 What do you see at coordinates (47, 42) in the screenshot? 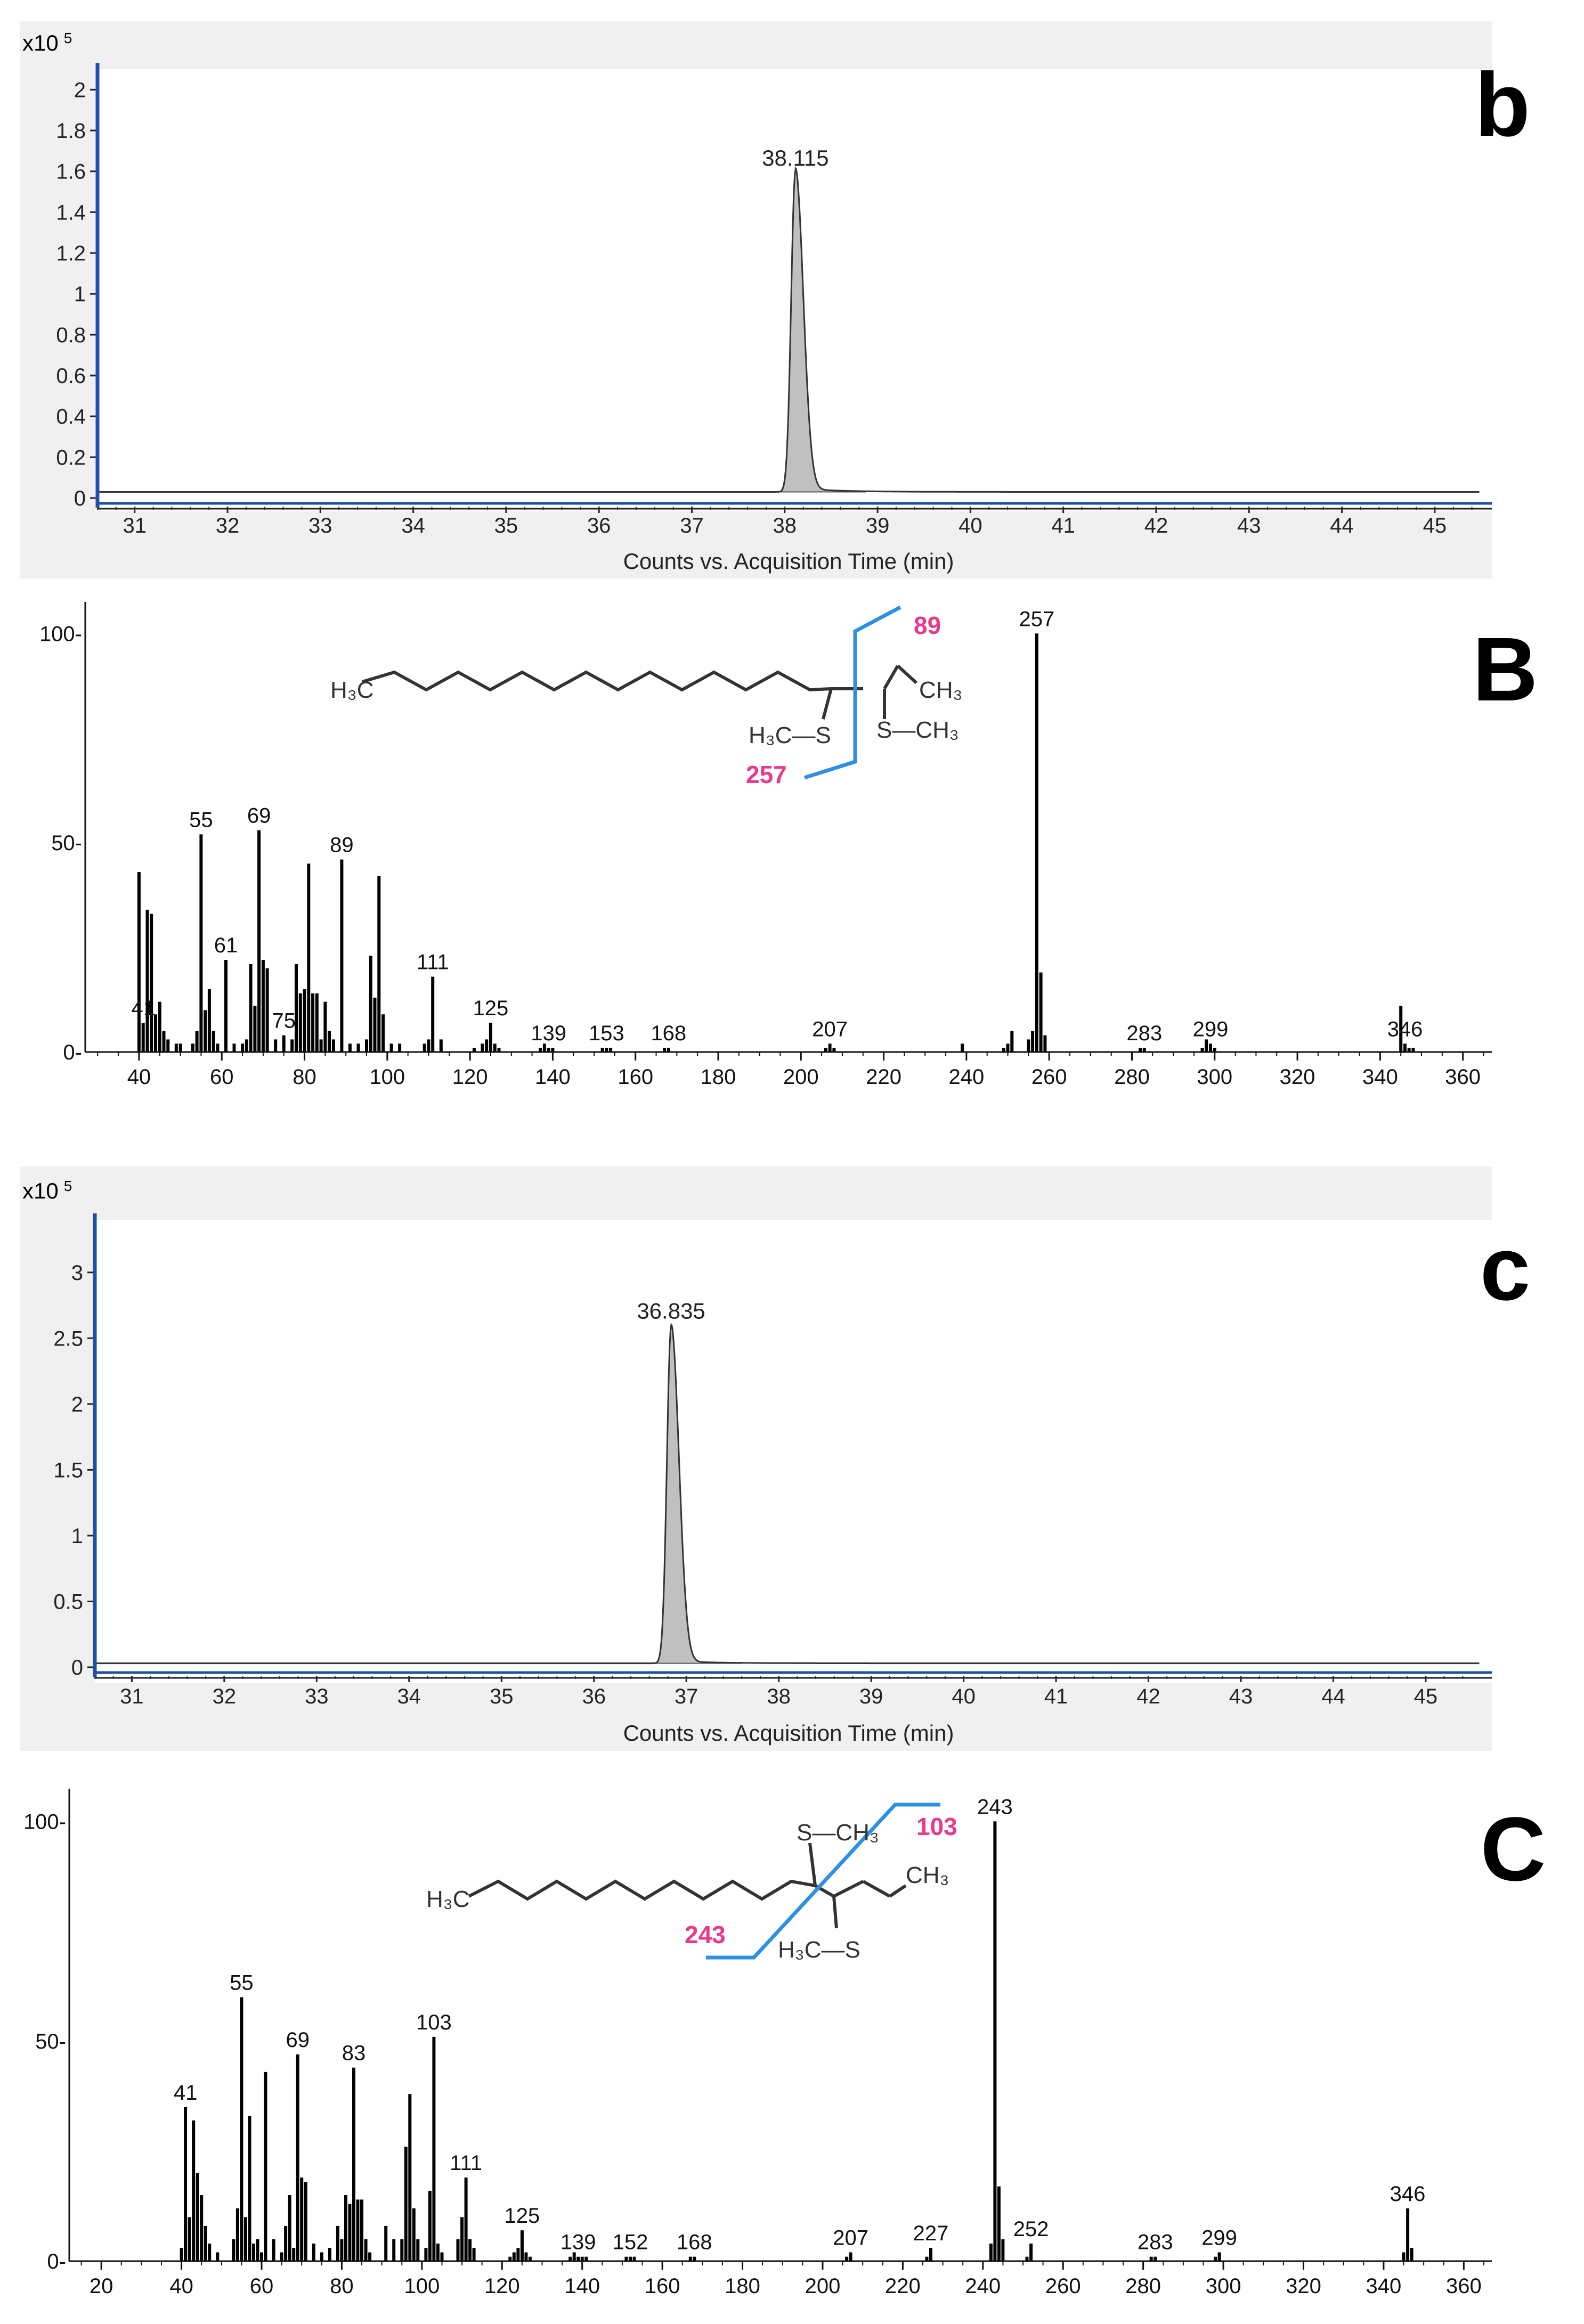
I see `chromatogram-b-multiplier: x10 5` at bounding box center [47, 42].